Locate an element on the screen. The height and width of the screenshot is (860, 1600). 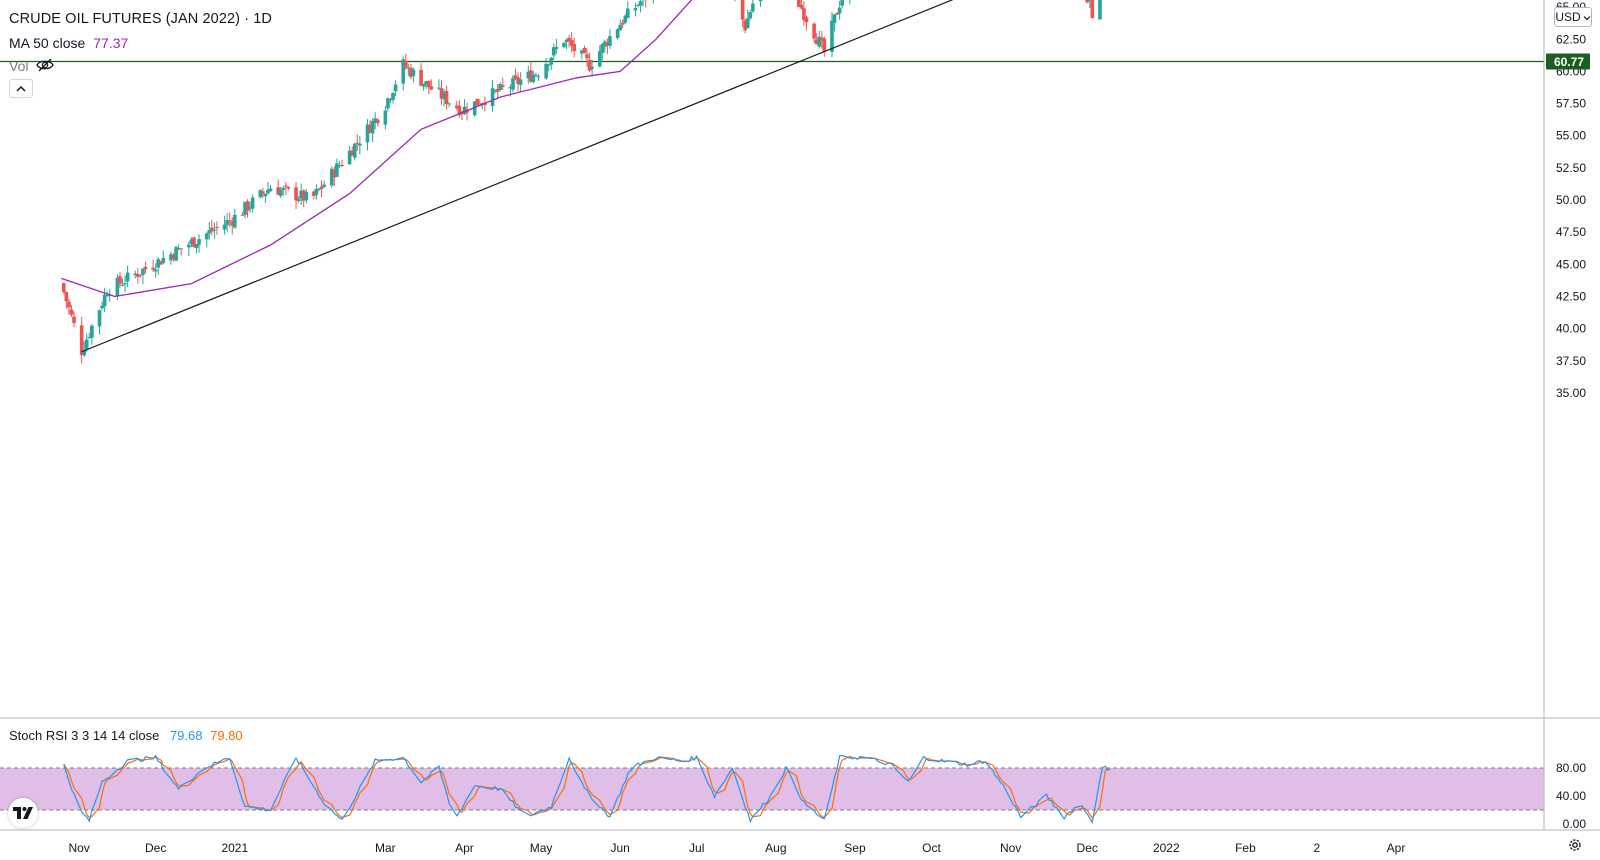
symbol-title: CRUDE OIL FUTURES (JAN 2022) · 1D is located at coordinates (141, 19).